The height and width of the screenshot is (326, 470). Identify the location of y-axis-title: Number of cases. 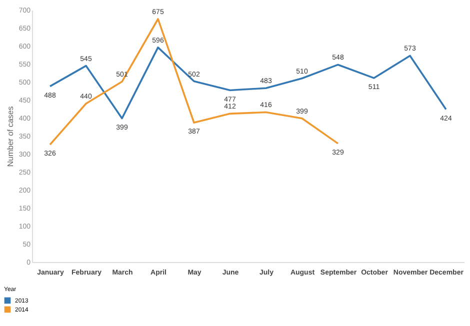
(10, 136).